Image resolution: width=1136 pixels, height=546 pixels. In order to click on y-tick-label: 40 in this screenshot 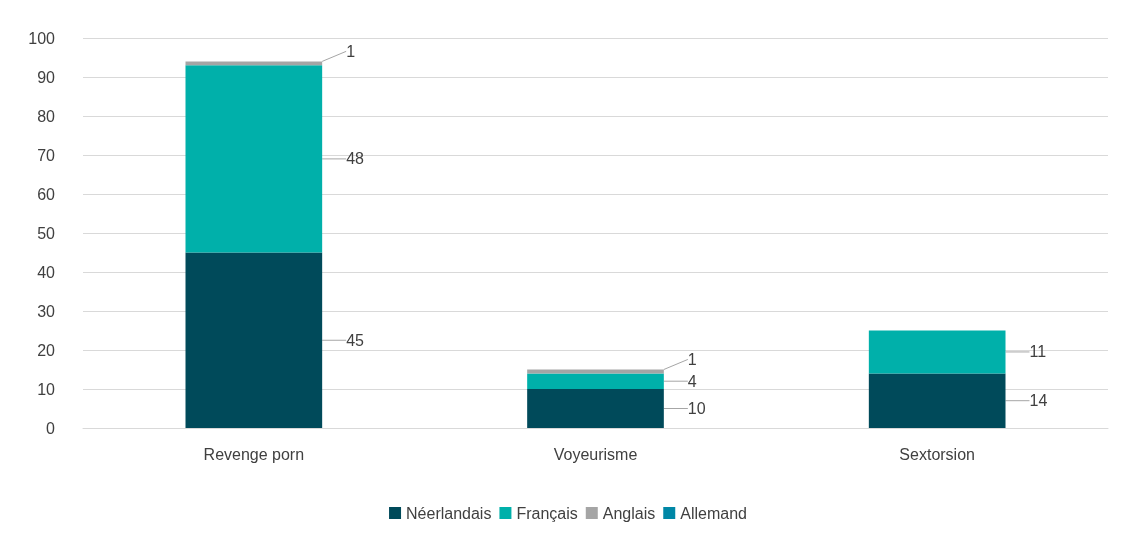, I will do `click(46, 272)`.